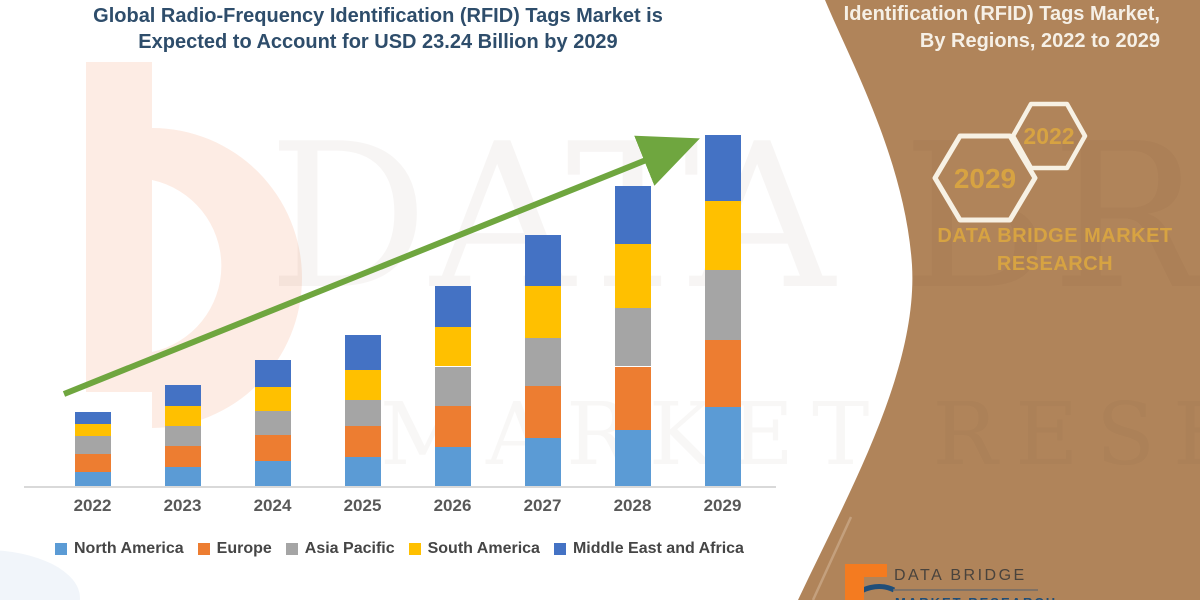 This screenshot has height=600, width=1200. I want to click on bar-segment-2029-middle-east-and-africa, so click(722, 167).